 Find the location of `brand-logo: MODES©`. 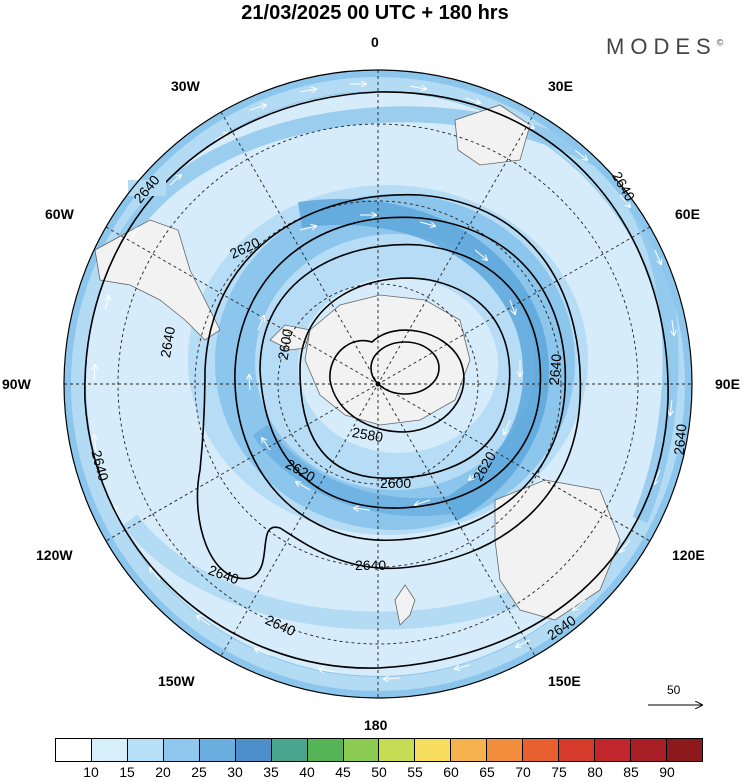

brand-logo: MODES© is located at coordinates (664, 47).